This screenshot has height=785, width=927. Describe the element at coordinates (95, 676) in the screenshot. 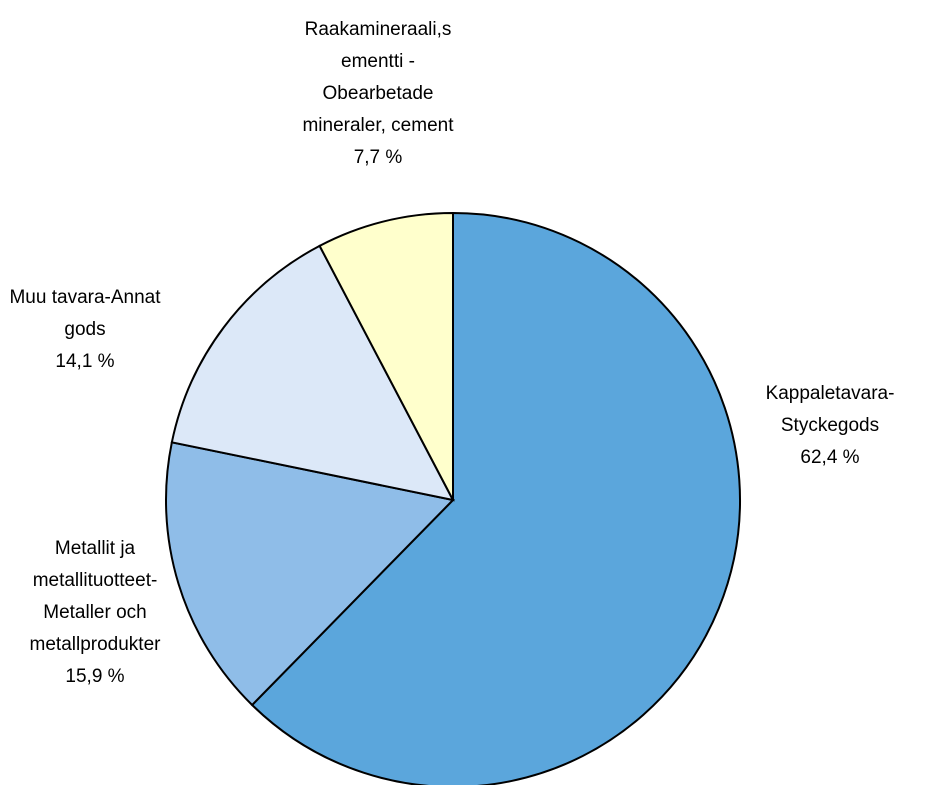

I see `slice-value: 15,9 %` at that location.